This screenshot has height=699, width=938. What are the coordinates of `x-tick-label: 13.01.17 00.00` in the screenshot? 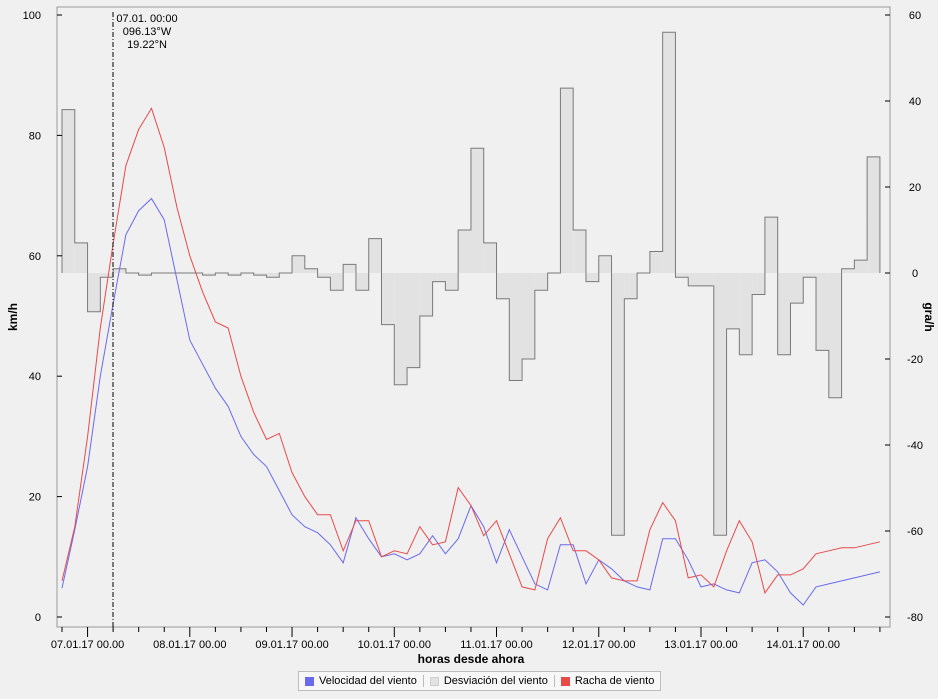 It's located at (700, 645).